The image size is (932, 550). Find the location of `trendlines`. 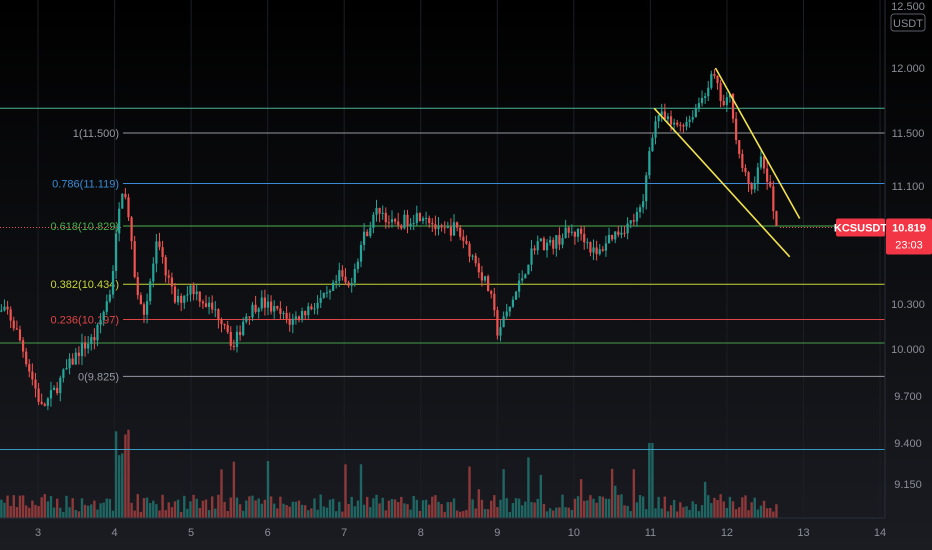

trendlines is located at coordinates (727, 162).